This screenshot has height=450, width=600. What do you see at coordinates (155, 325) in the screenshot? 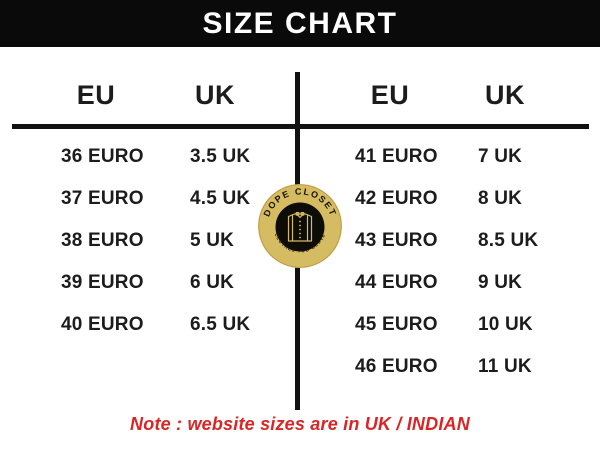
I see `table-row: 40 EURO 6.5 UK` at bounding box center [155, 325].